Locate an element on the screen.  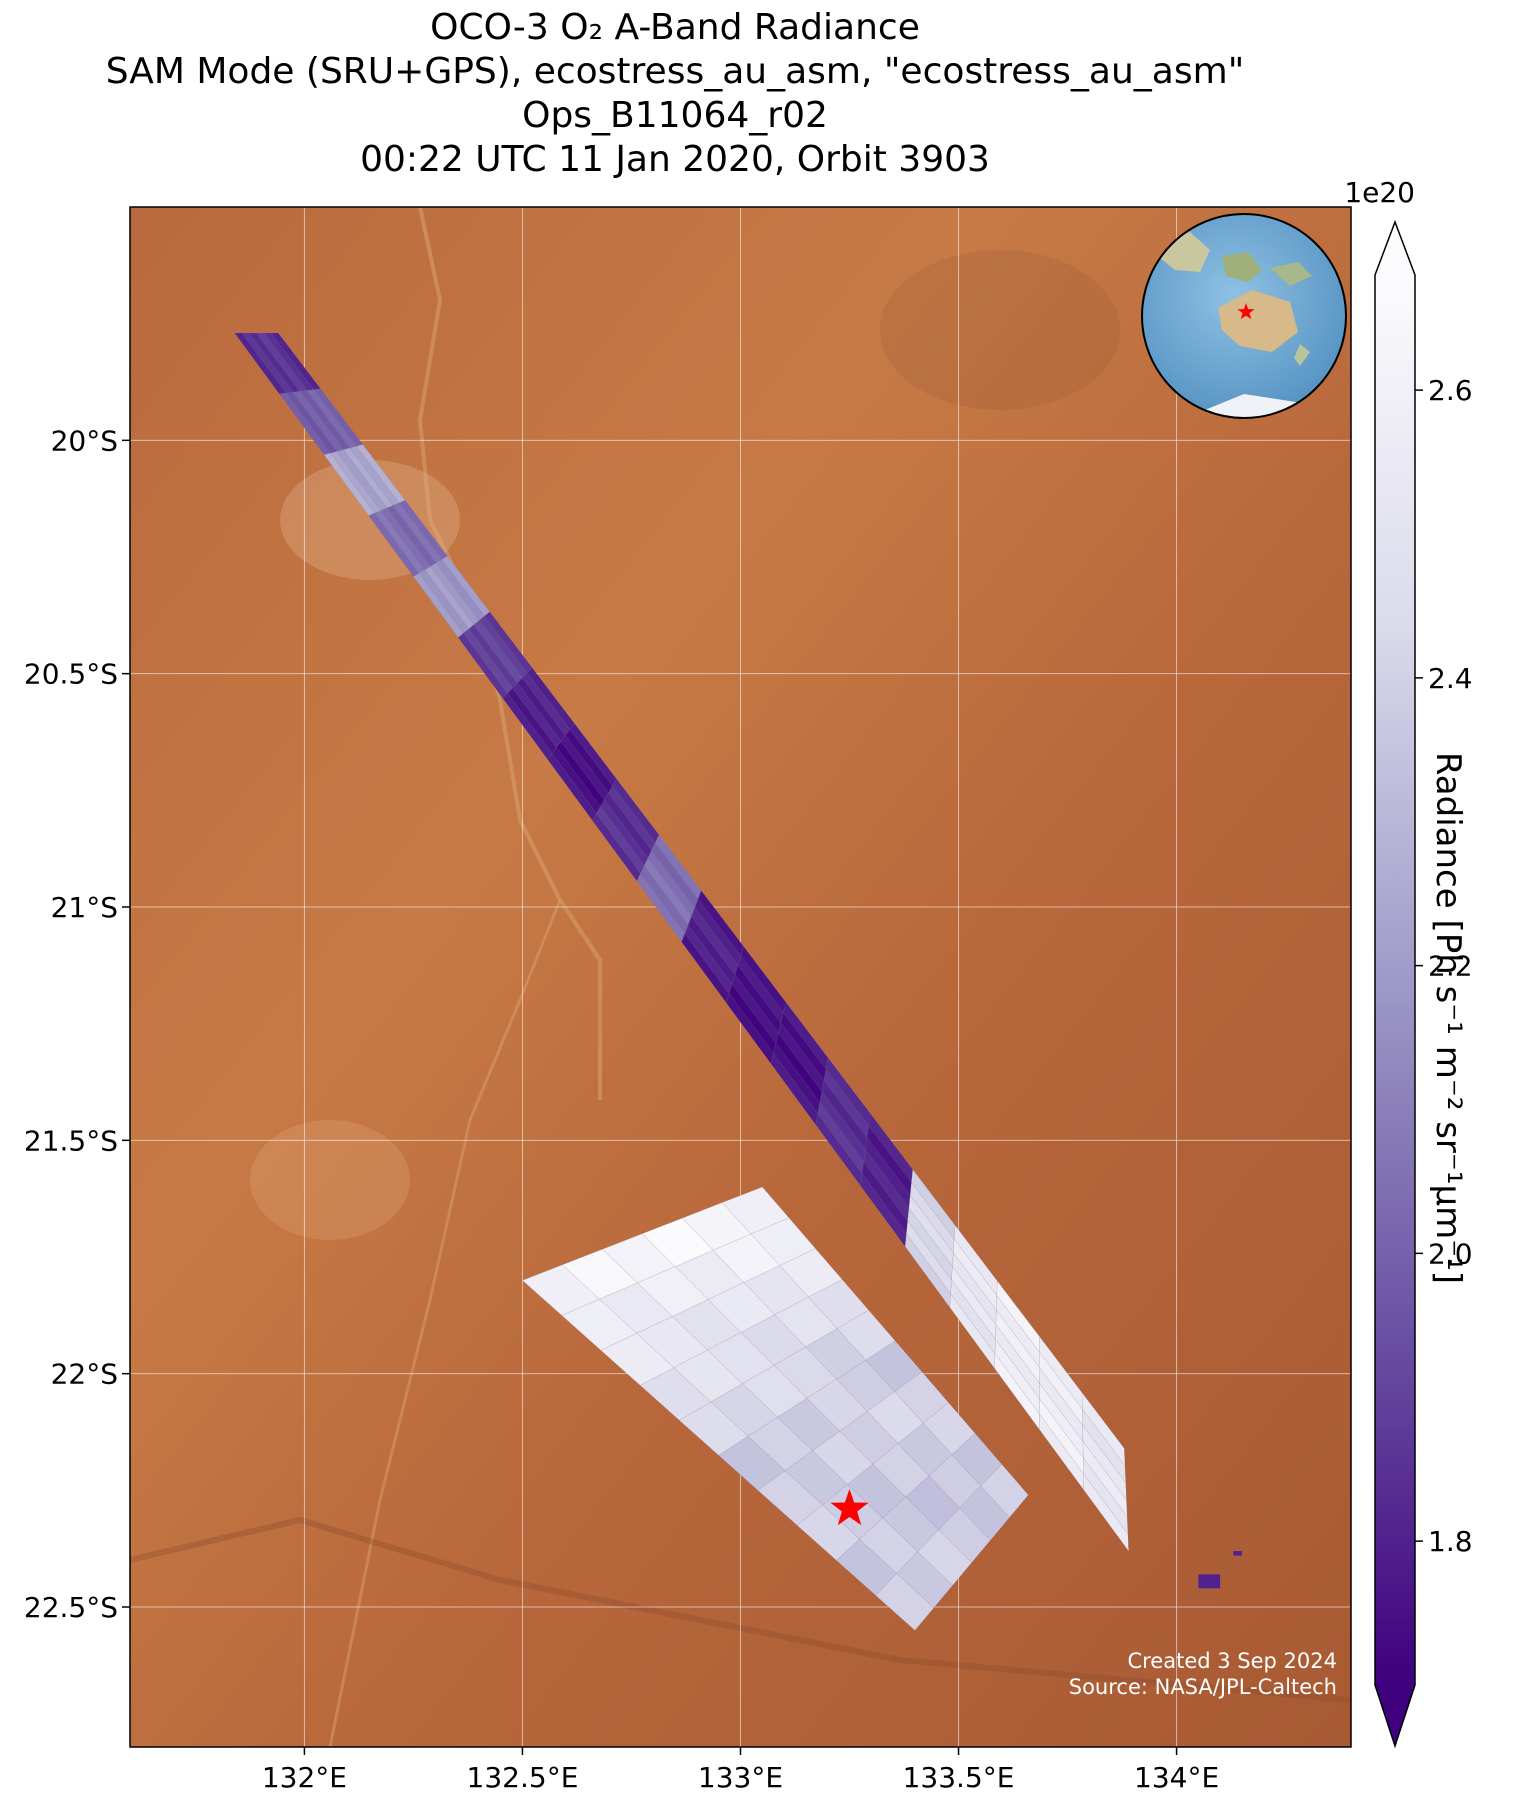
globe-outline is located at coordinates (1244, 316).